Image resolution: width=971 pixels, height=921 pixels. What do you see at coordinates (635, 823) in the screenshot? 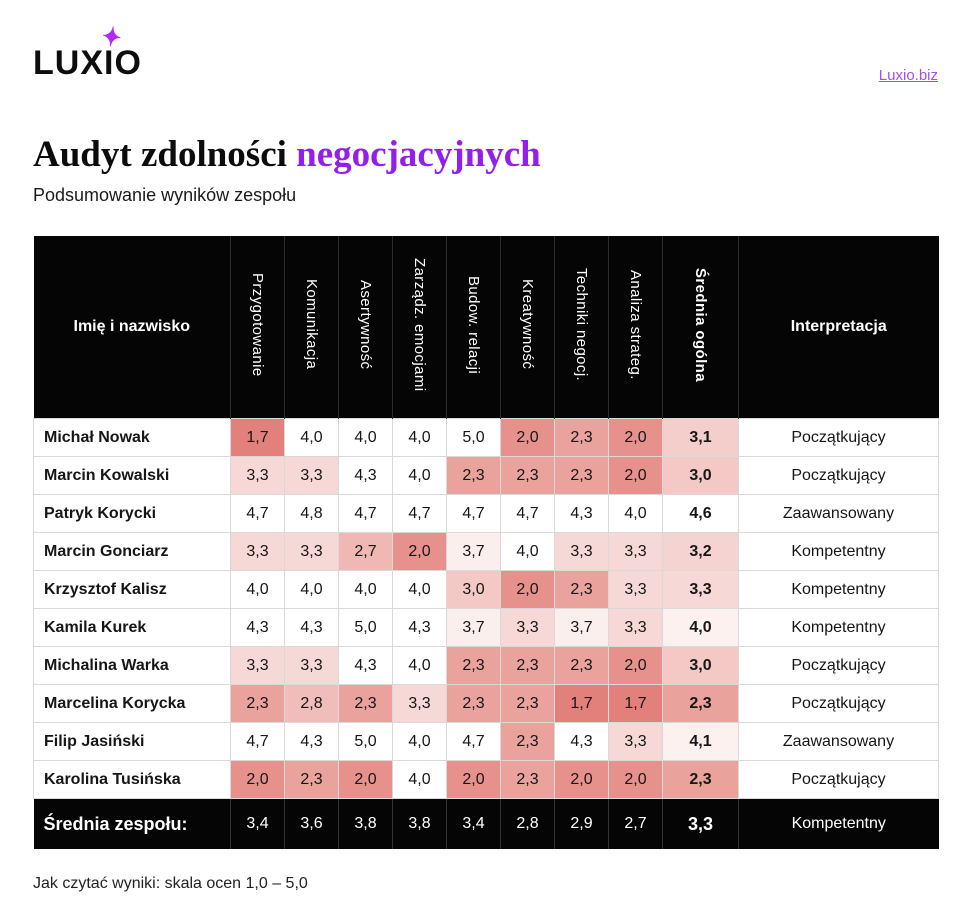
I see `team-average-score-cell: 2,7` at bounding box center [635, 823].